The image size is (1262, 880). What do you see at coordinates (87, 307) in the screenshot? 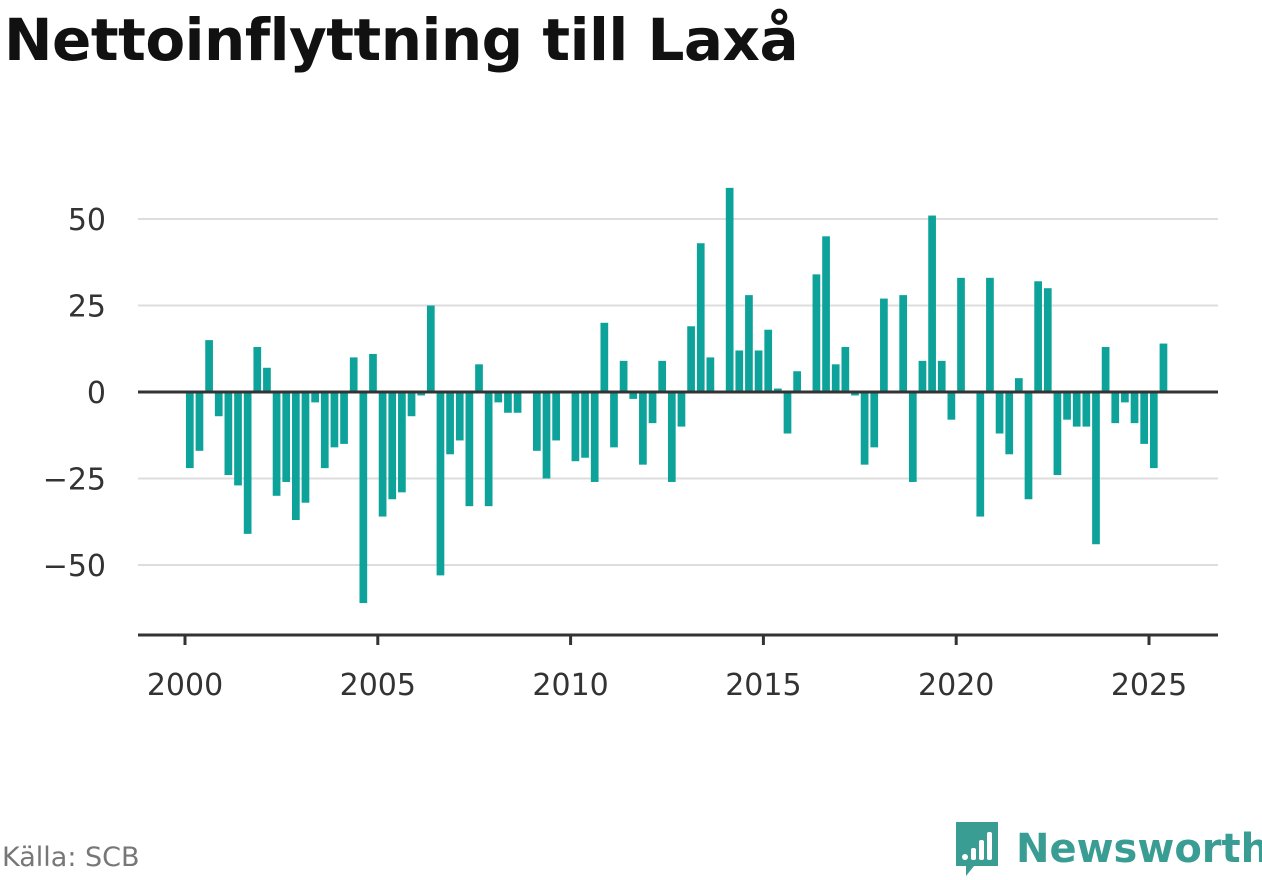
I see `y-tick-label: 25` at bounding box center [87, 307].